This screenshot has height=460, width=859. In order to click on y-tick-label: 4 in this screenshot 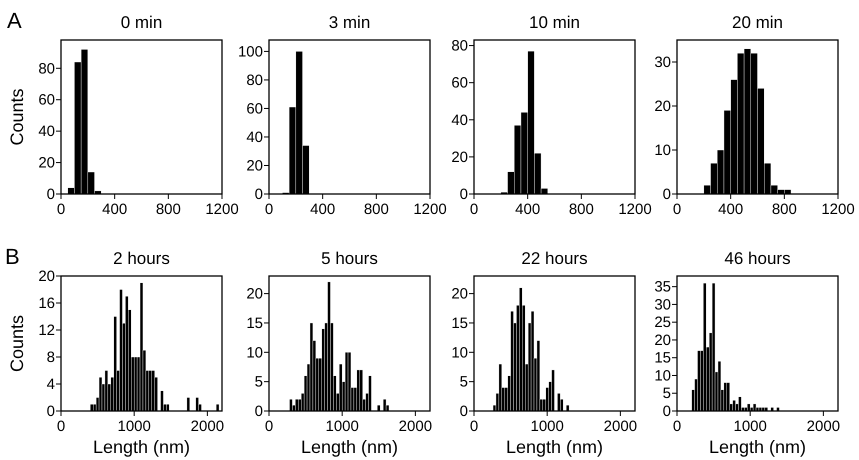, I will do `click(50, 384)`.